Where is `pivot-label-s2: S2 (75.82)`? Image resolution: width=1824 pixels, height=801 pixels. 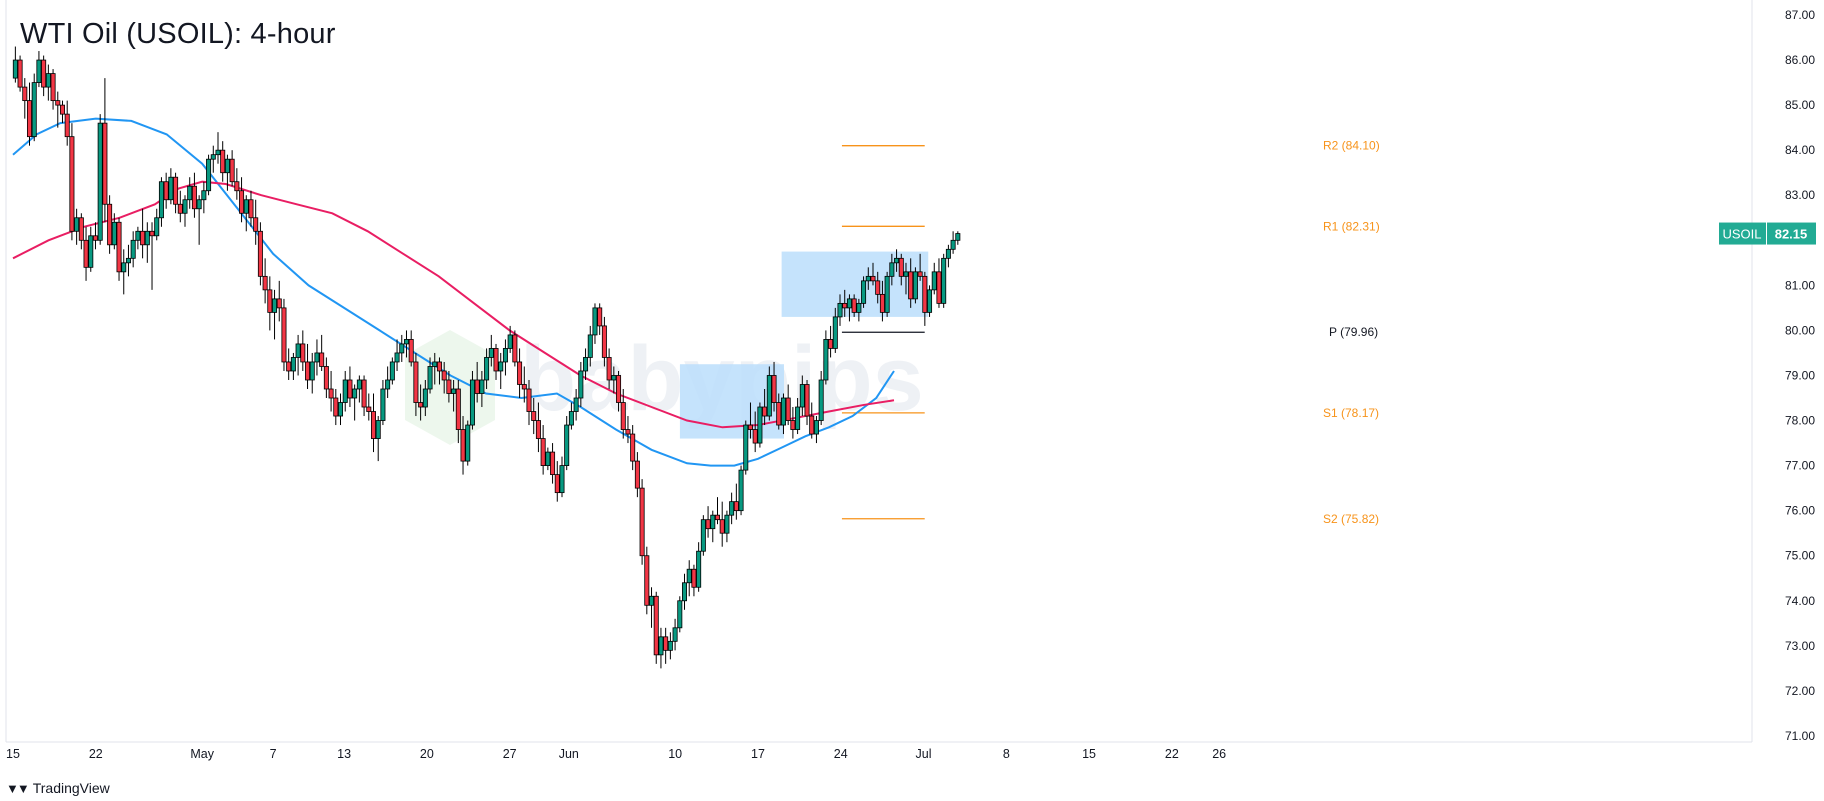
pivot-label-s2: S2 (75.82) is located at coordinates (1351, 519).